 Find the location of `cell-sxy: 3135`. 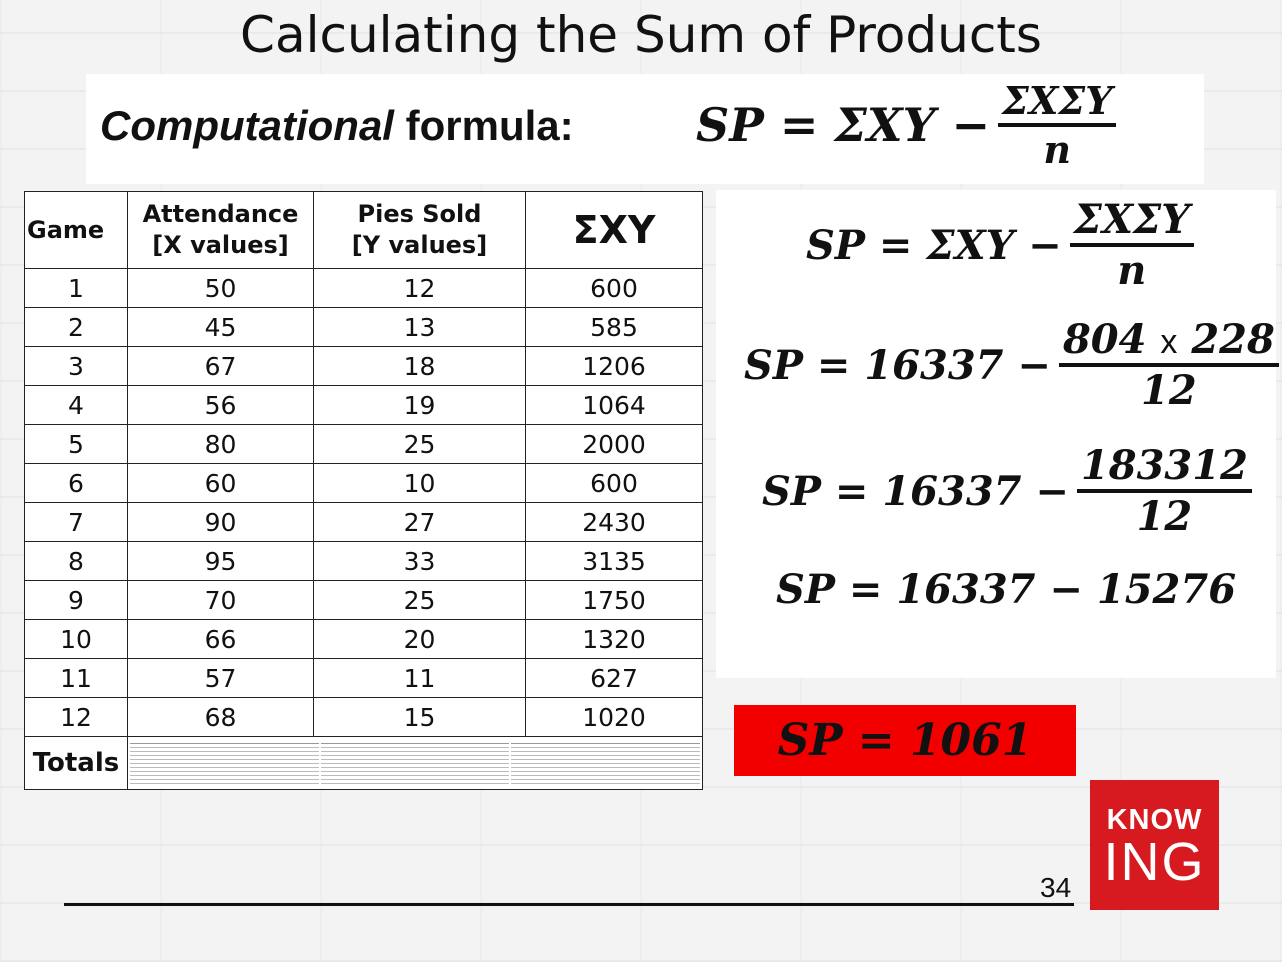

cell-sxy: 3135 is located at coordinates (614, 561).